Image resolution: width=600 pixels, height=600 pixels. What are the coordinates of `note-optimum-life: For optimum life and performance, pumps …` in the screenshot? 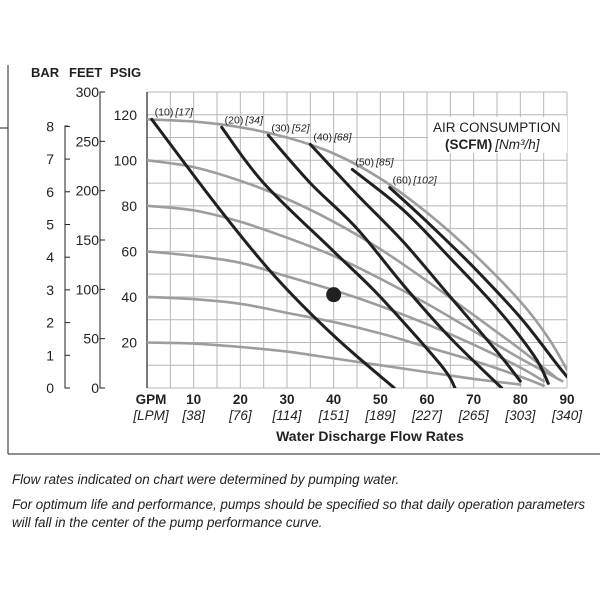 It's located at (299, 513).